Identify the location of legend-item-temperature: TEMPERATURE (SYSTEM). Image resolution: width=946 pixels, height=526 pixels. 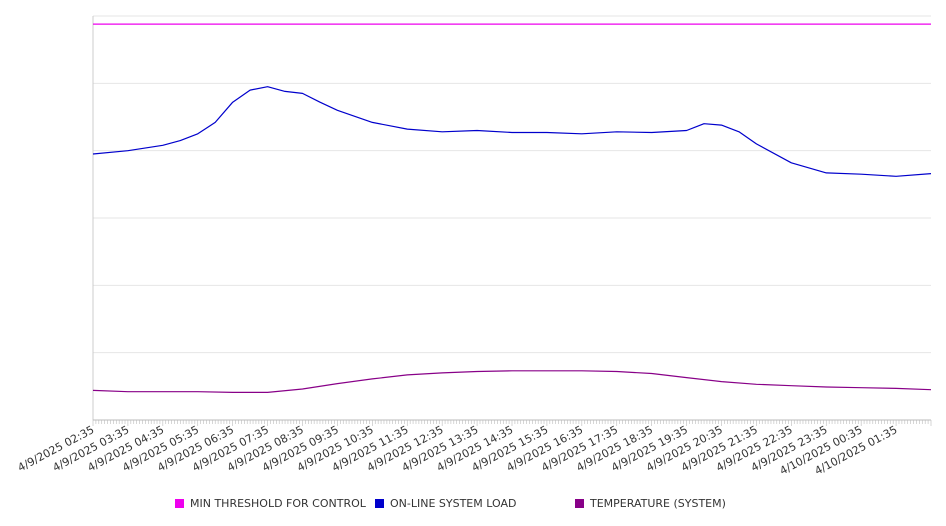
(650, 503).